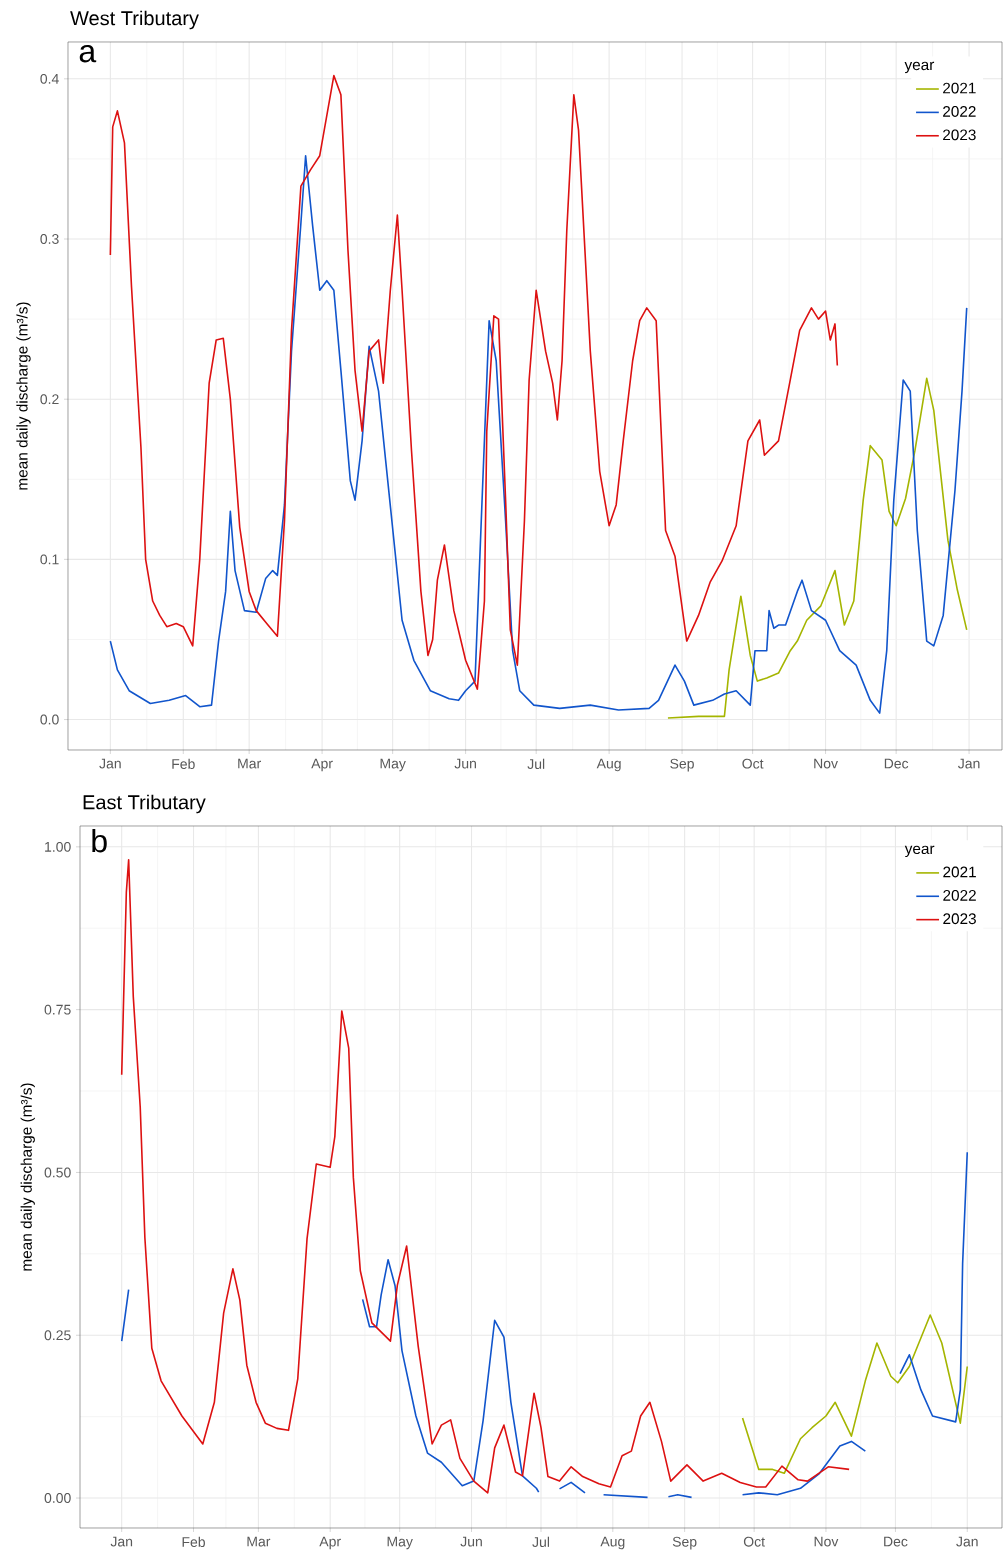 This screenshot has width=1003, height=1556. What do you see at coordinates (57, 1009) in the screenshot?
I see `y-tick-label: 0.75` at bounding box center [57, 1009].